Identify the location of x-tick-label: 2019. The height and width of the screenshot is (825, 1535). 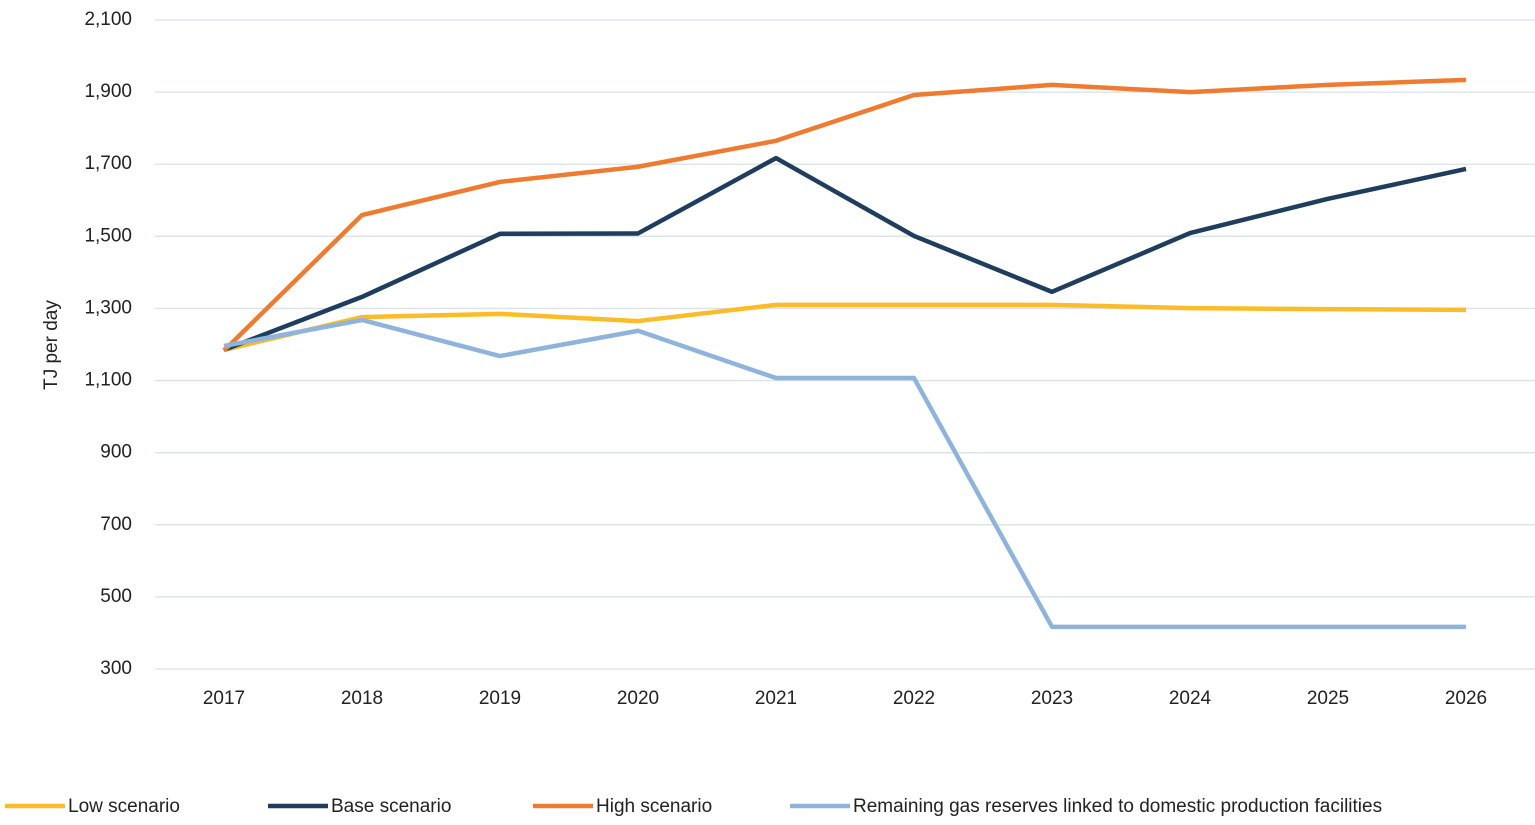
(500, 698).